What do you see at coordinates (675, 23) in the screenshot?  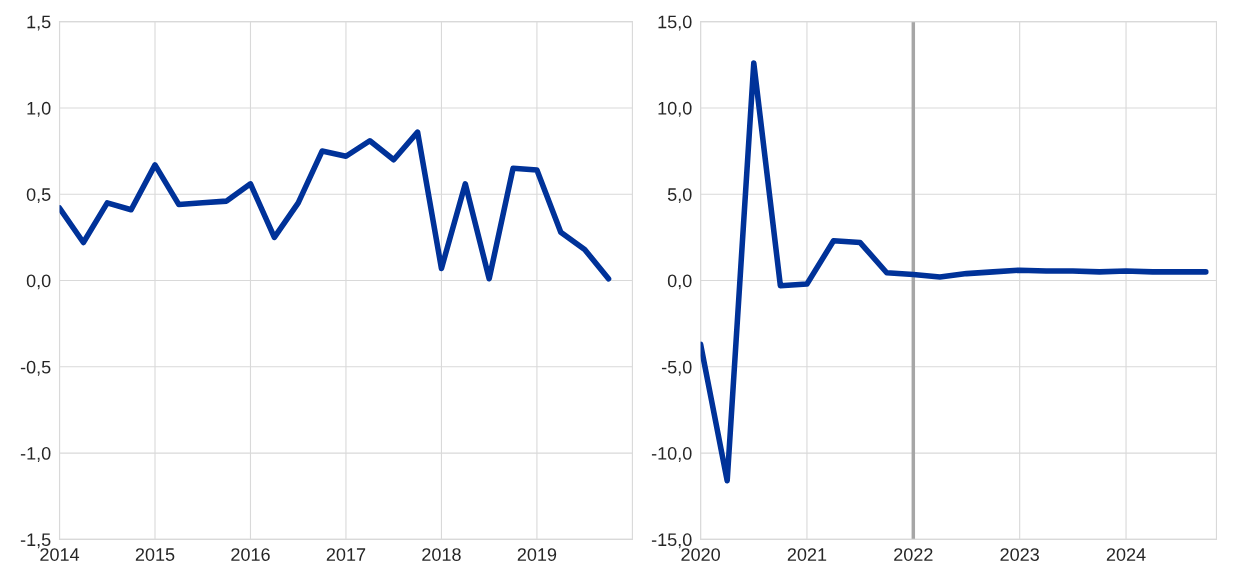 I see `y-tick-label: 15,0` at bounding box center [675, 23].